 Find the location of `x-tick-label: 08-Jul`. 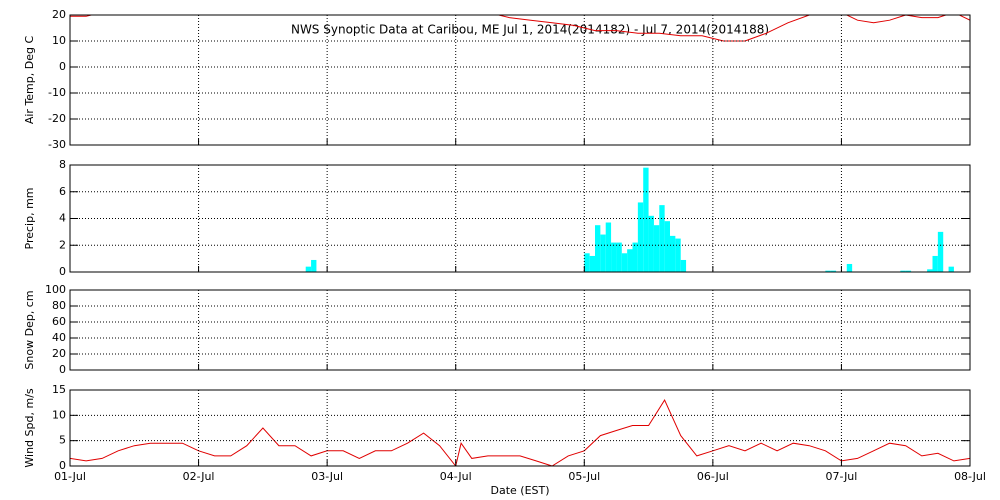

x-tick-label: 08-Jul is located at coordinates (970, 476).